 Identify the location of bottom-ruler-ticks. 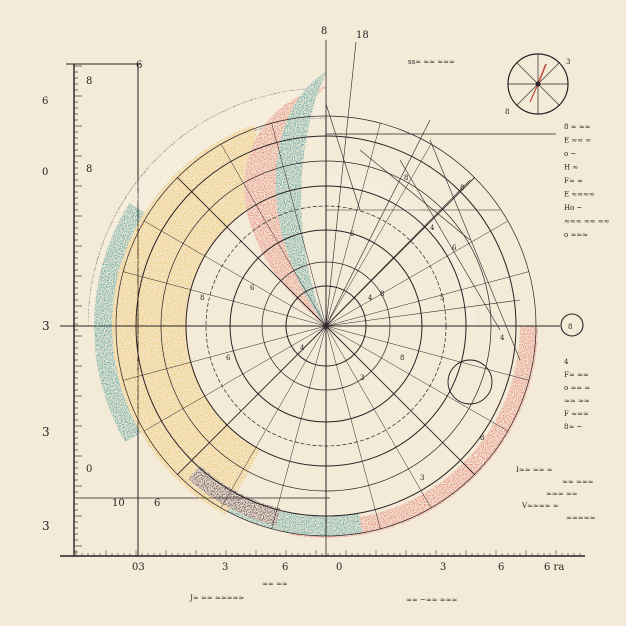
(328, 553).